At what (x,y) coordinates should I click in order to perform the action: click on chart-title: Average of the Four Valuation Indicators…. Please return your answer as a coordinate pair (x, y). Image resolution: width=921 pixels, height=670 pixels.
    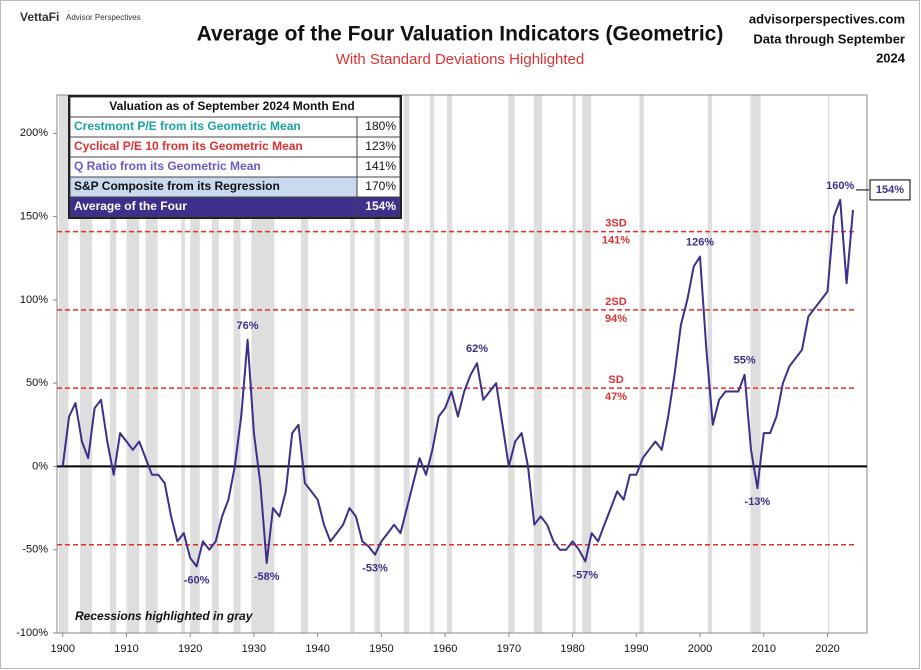
    Looking at the image, I should click on (460, 34).